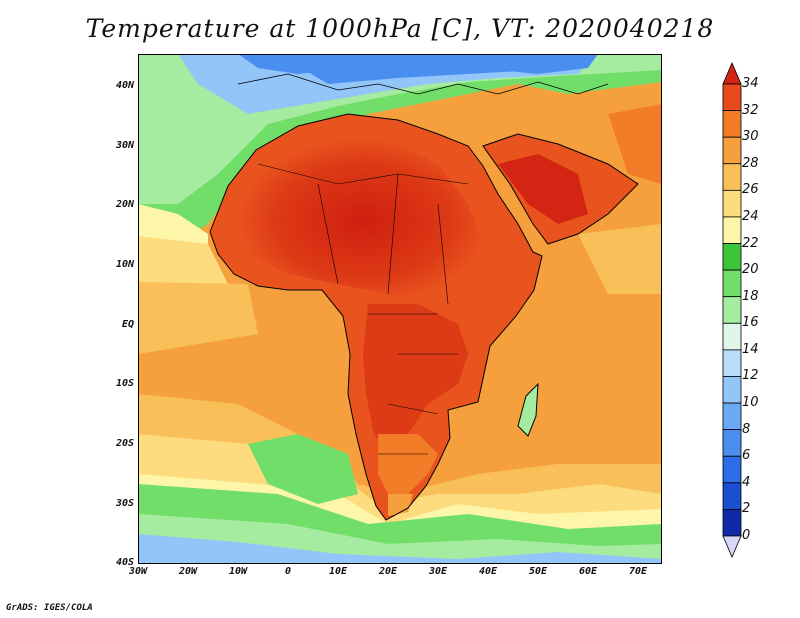  I want to click on atlantic-lightorange-north, so click(183, 265).